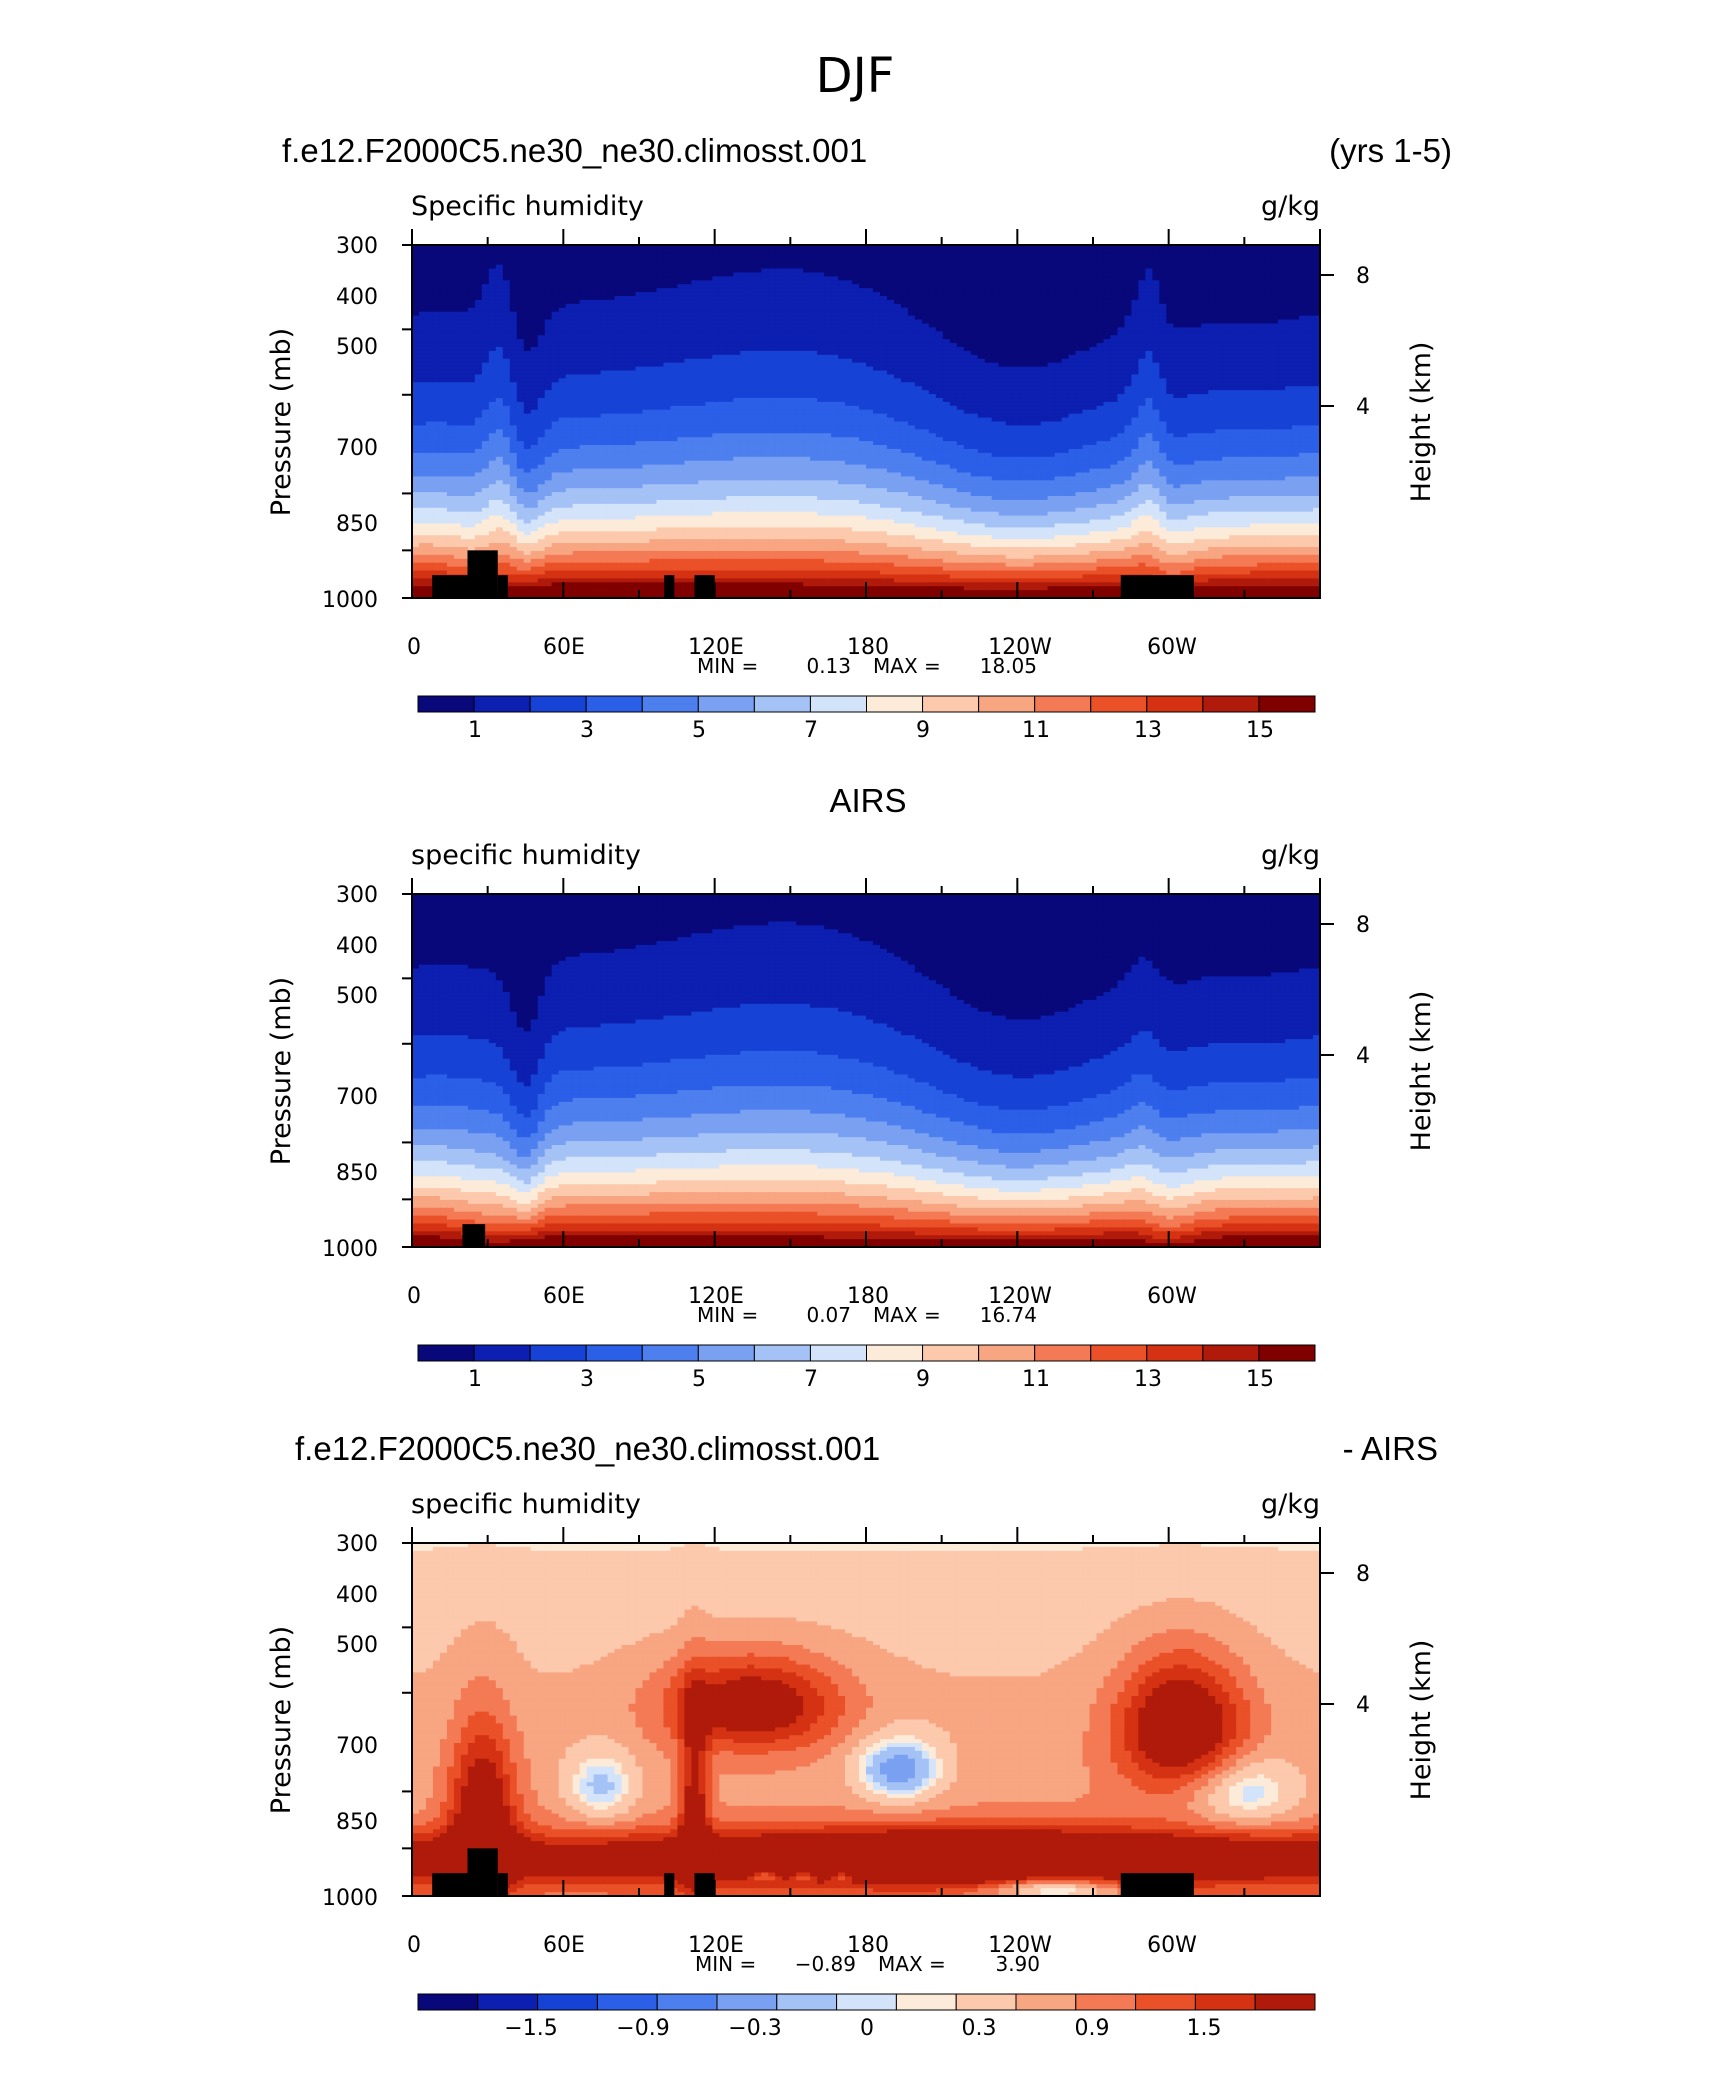  Describe the element at coordinates (527, 206) in the screenshot. I see `panel-model-variable: Specific humidity` at that location.